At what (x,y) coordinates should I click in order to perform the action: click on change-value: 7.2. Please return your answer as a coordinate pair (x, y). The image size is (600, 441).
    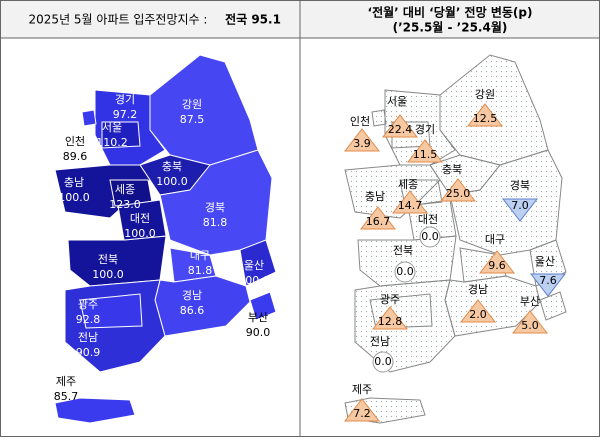
    Looking at the image, I should click on (362, 413).